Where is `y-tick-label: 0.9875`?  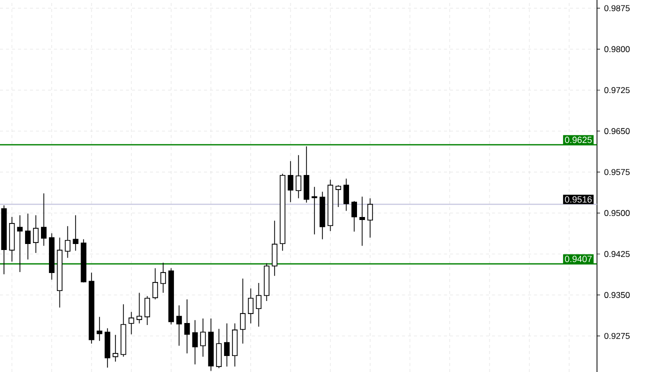
y-tick-label: 0.9875 is located at coordinates (617, 8).